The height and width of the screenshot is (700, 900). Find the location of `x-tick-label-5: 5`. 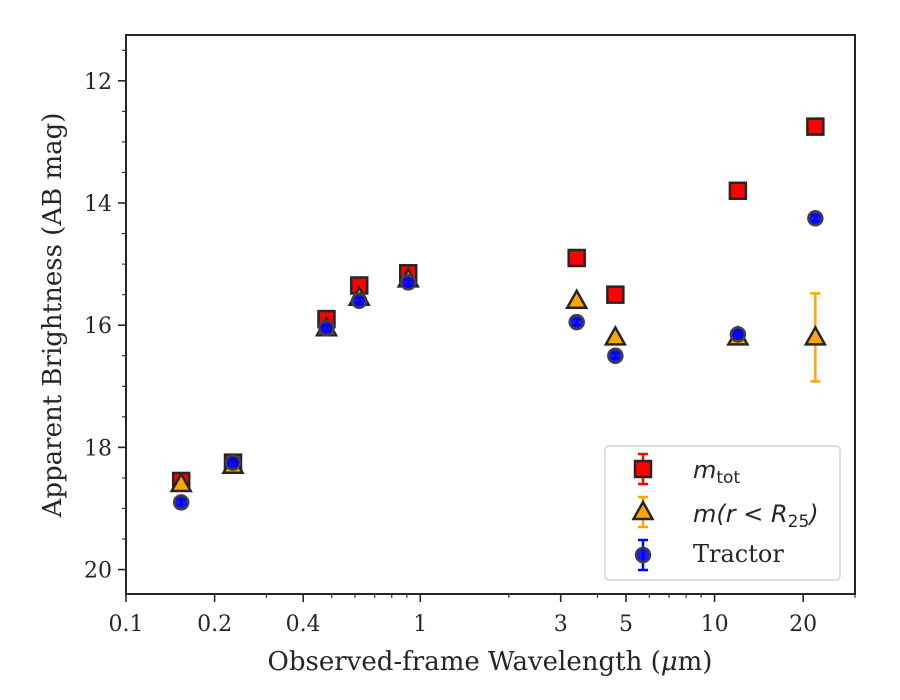

x-tick-label-5: 5 is located at coordinates (626, 624).